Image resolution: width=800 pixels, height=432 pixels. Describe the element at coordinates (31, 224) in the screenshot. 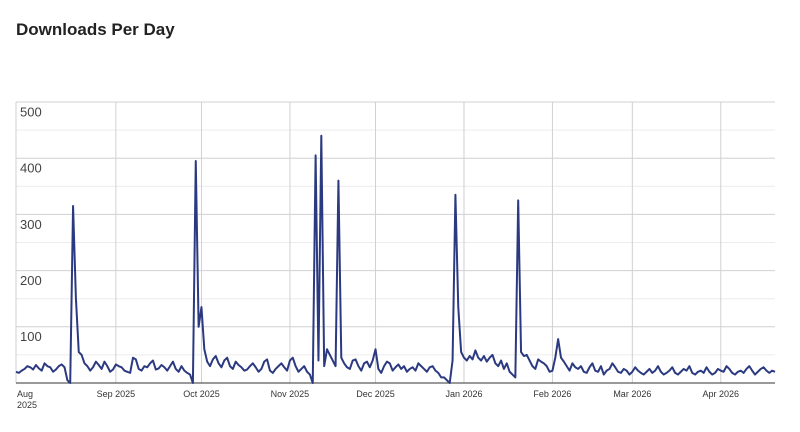

I see `y-tick-label: 300` at that location.